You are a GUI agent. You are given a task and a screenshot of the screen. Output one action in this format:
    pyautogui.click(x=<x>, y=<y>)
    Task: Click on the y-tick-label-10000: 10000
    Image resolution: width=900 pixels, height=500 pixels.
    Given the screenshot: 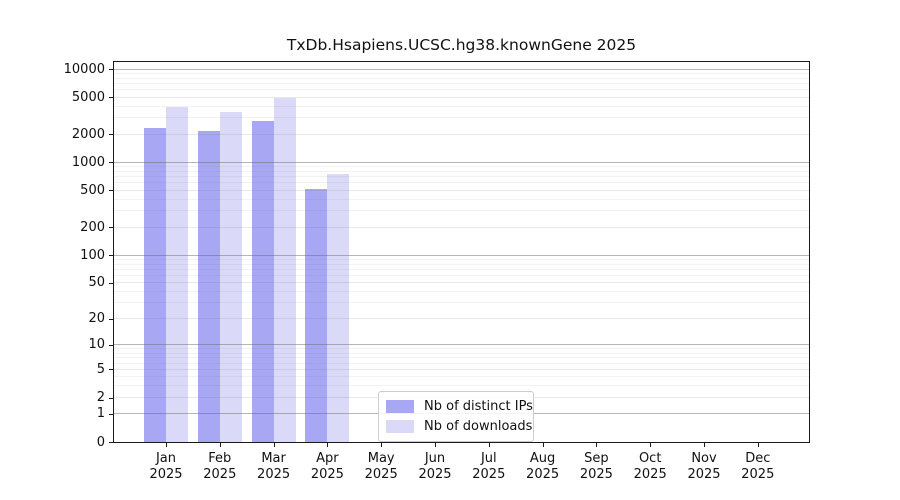 What is the action you would take?
    pyautogui.click(x=84, y=69)
    